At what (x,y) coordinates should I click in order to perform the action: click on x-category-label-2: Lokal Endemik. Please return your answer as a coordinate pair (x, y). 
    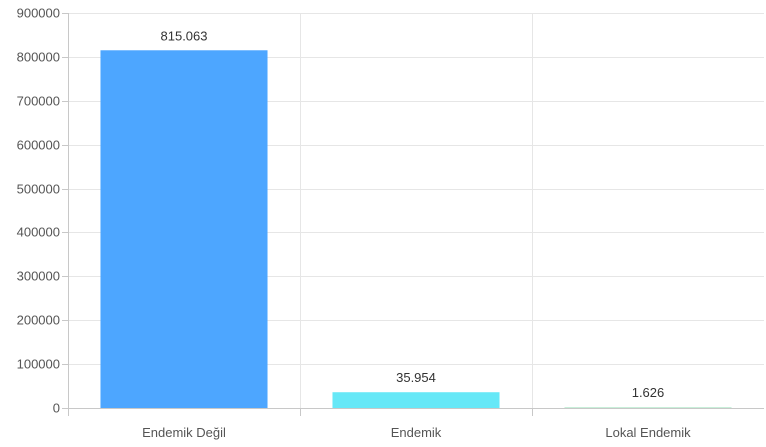
    Looking at the image, I should click on (648, 432).